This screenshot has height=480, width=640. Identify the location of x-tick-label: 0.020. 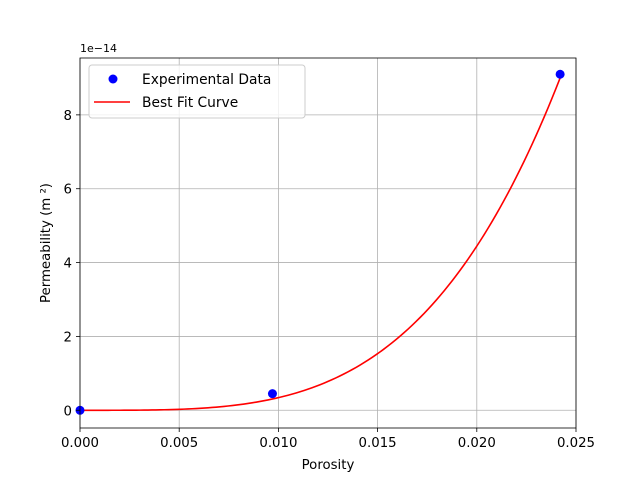
(477, 443).